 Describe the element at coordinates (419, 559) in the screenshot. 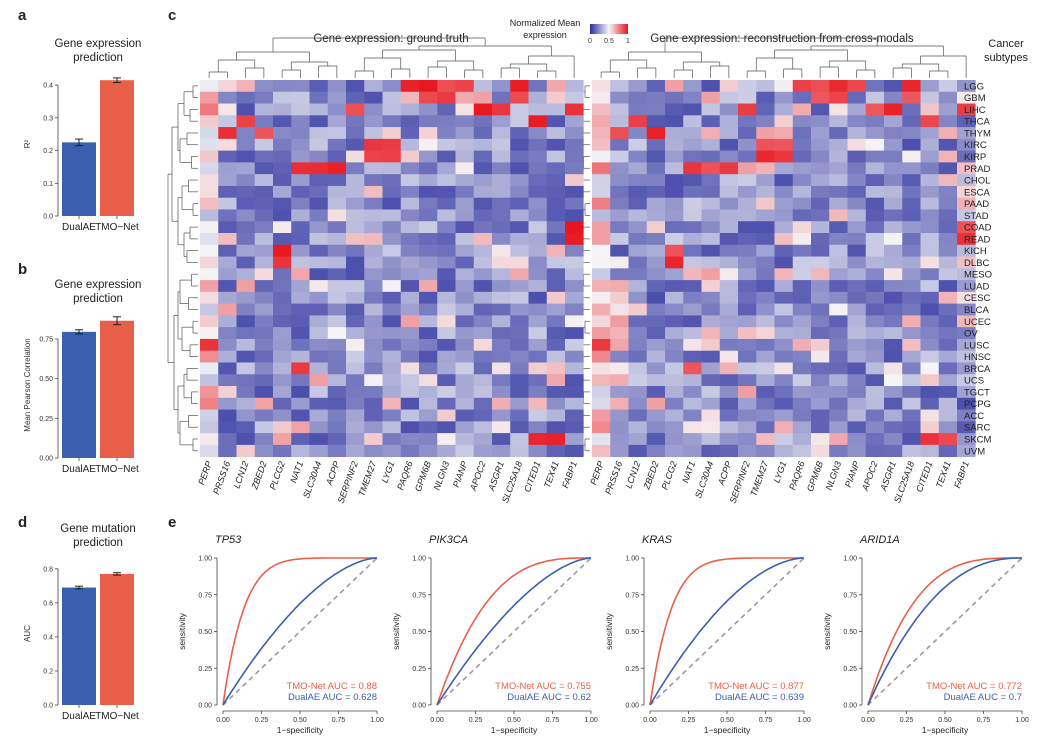

I see `roc-y-tick-label: 1.00` at that location.